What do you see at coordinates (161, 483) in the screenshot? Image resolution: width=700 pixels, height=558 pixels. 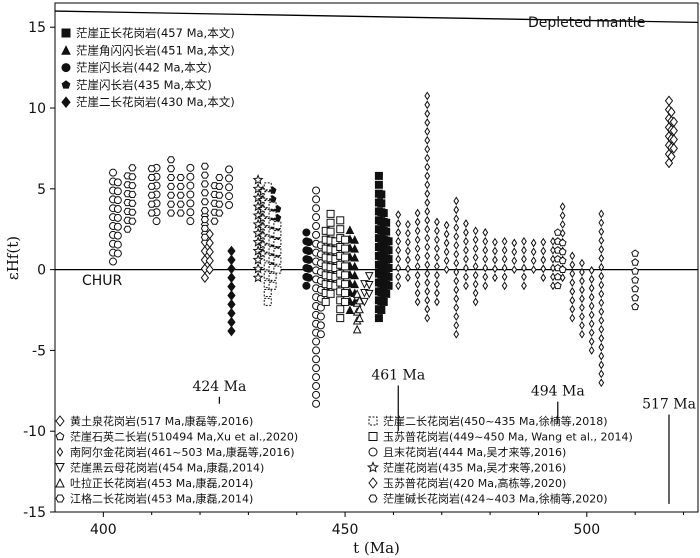 I see `legend-bl-label-4: 吐拉正长花岗岩(453 Ma,康磊,2014)` at bounding box center [161, 483].